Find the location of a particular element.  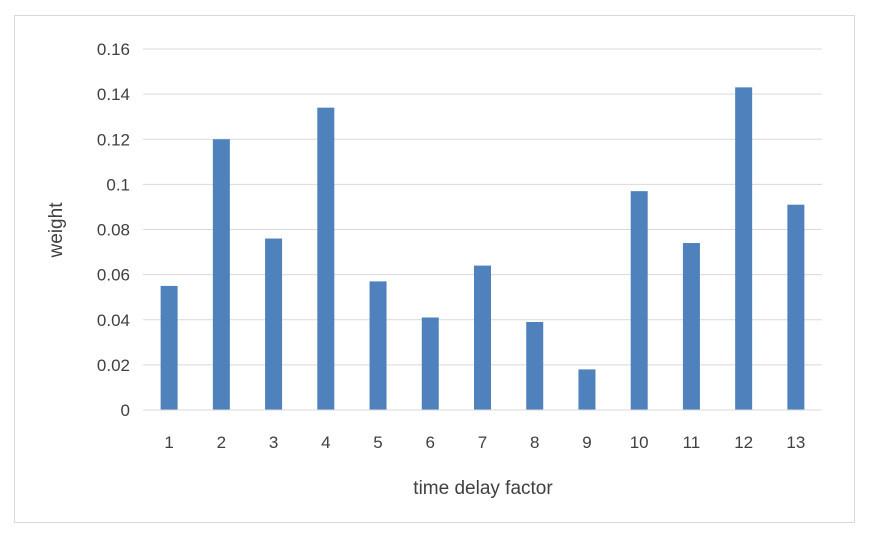

x-tick-label: 7 is located at coordinates (482, 442).